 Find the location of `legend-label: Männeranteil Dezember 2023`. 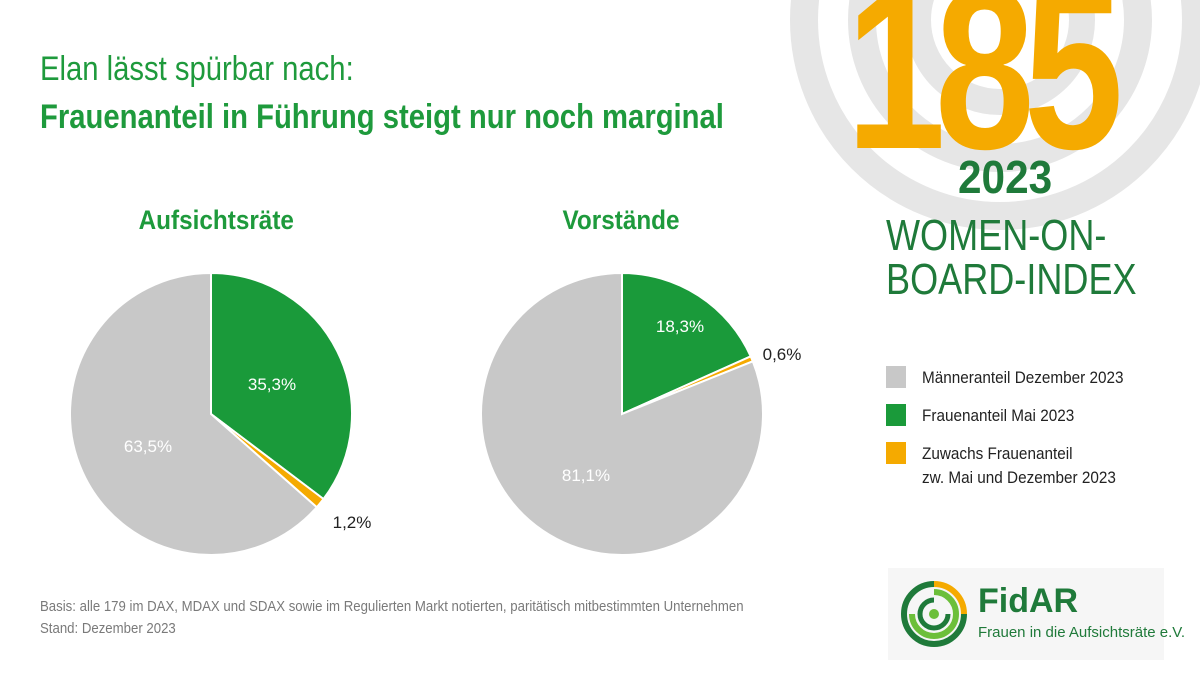

legend-label: Männeranteil Dezember 2023 is located at coordinates (1023, 377).